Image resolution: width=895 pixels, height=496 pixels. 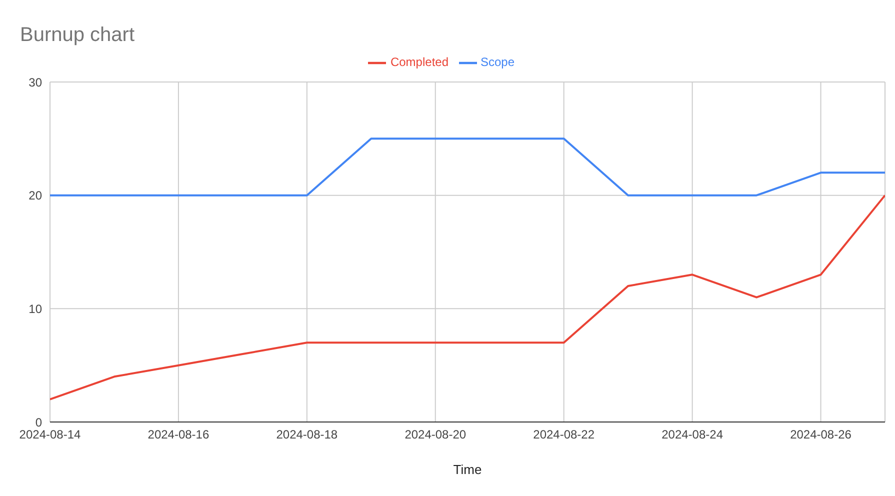 I want to click on y-tick-label: 0, so click(x=38, y=422).